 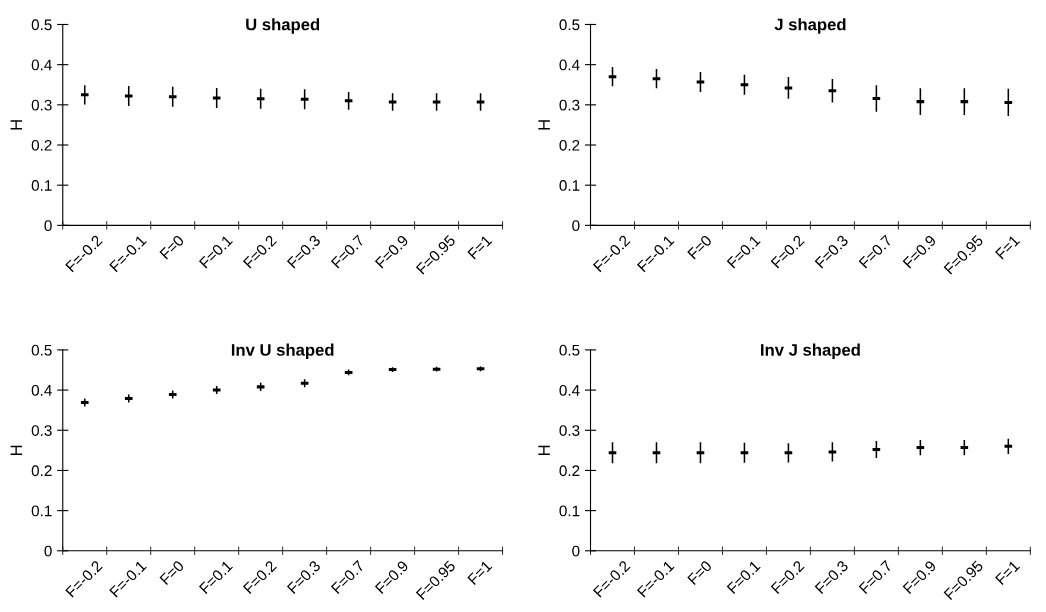 What do you see at coordinates (810, 26) in the screenshot?
I see `chart-title: J shaped` at bounding box center [810, 26].